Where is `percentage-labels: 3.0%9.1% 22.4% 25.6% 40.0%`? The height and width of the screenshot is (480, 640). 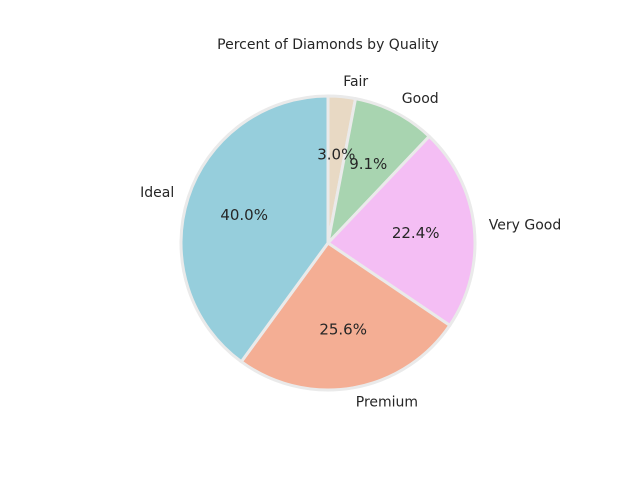 percentage-labels: 3.0%9.1% 22.4% 25.6% 40.0% is located at coordinates (329, 242).